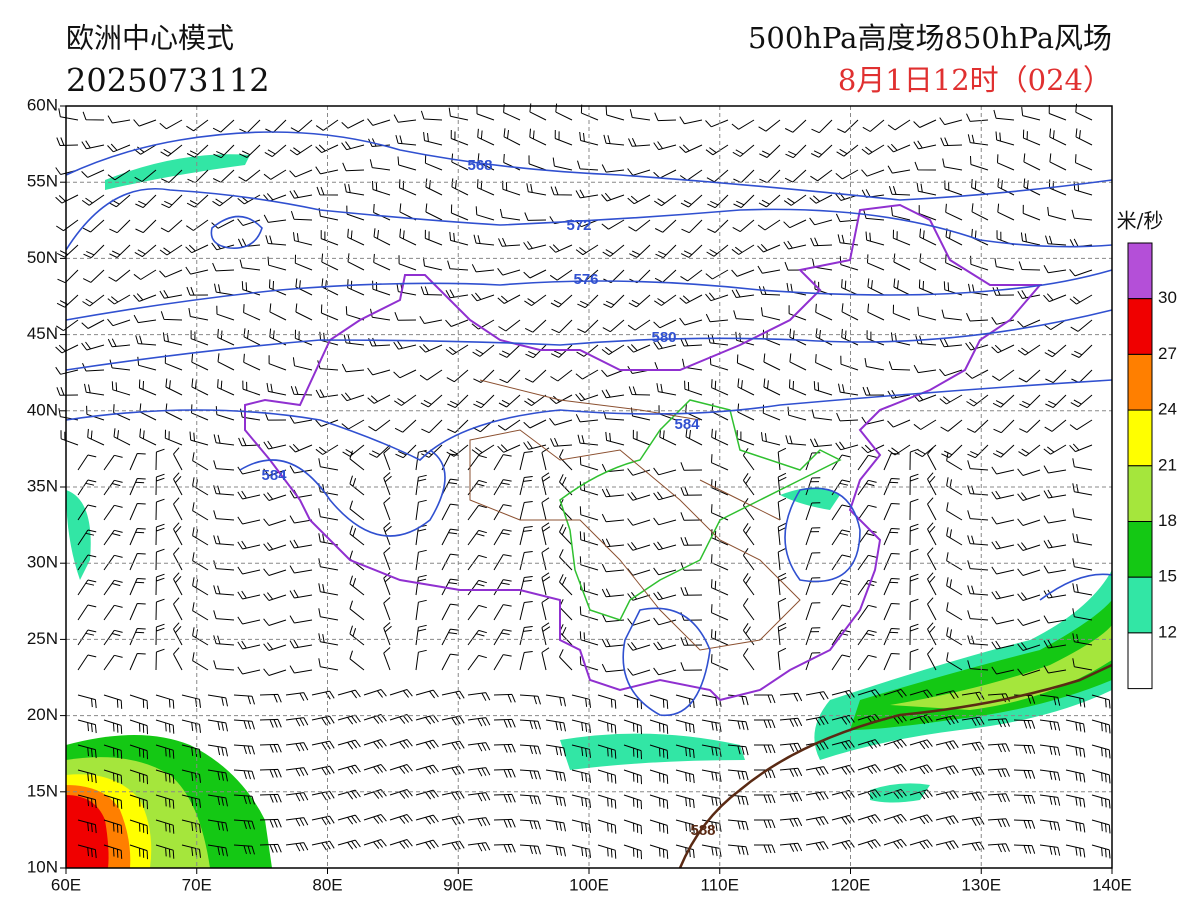 Image resolution: width=1200 pixels, height=904 pixels. What do you see at coordinates (479, 165) in the screenshot?
I see `contour-label: 568` at bounding box center [479, 165].